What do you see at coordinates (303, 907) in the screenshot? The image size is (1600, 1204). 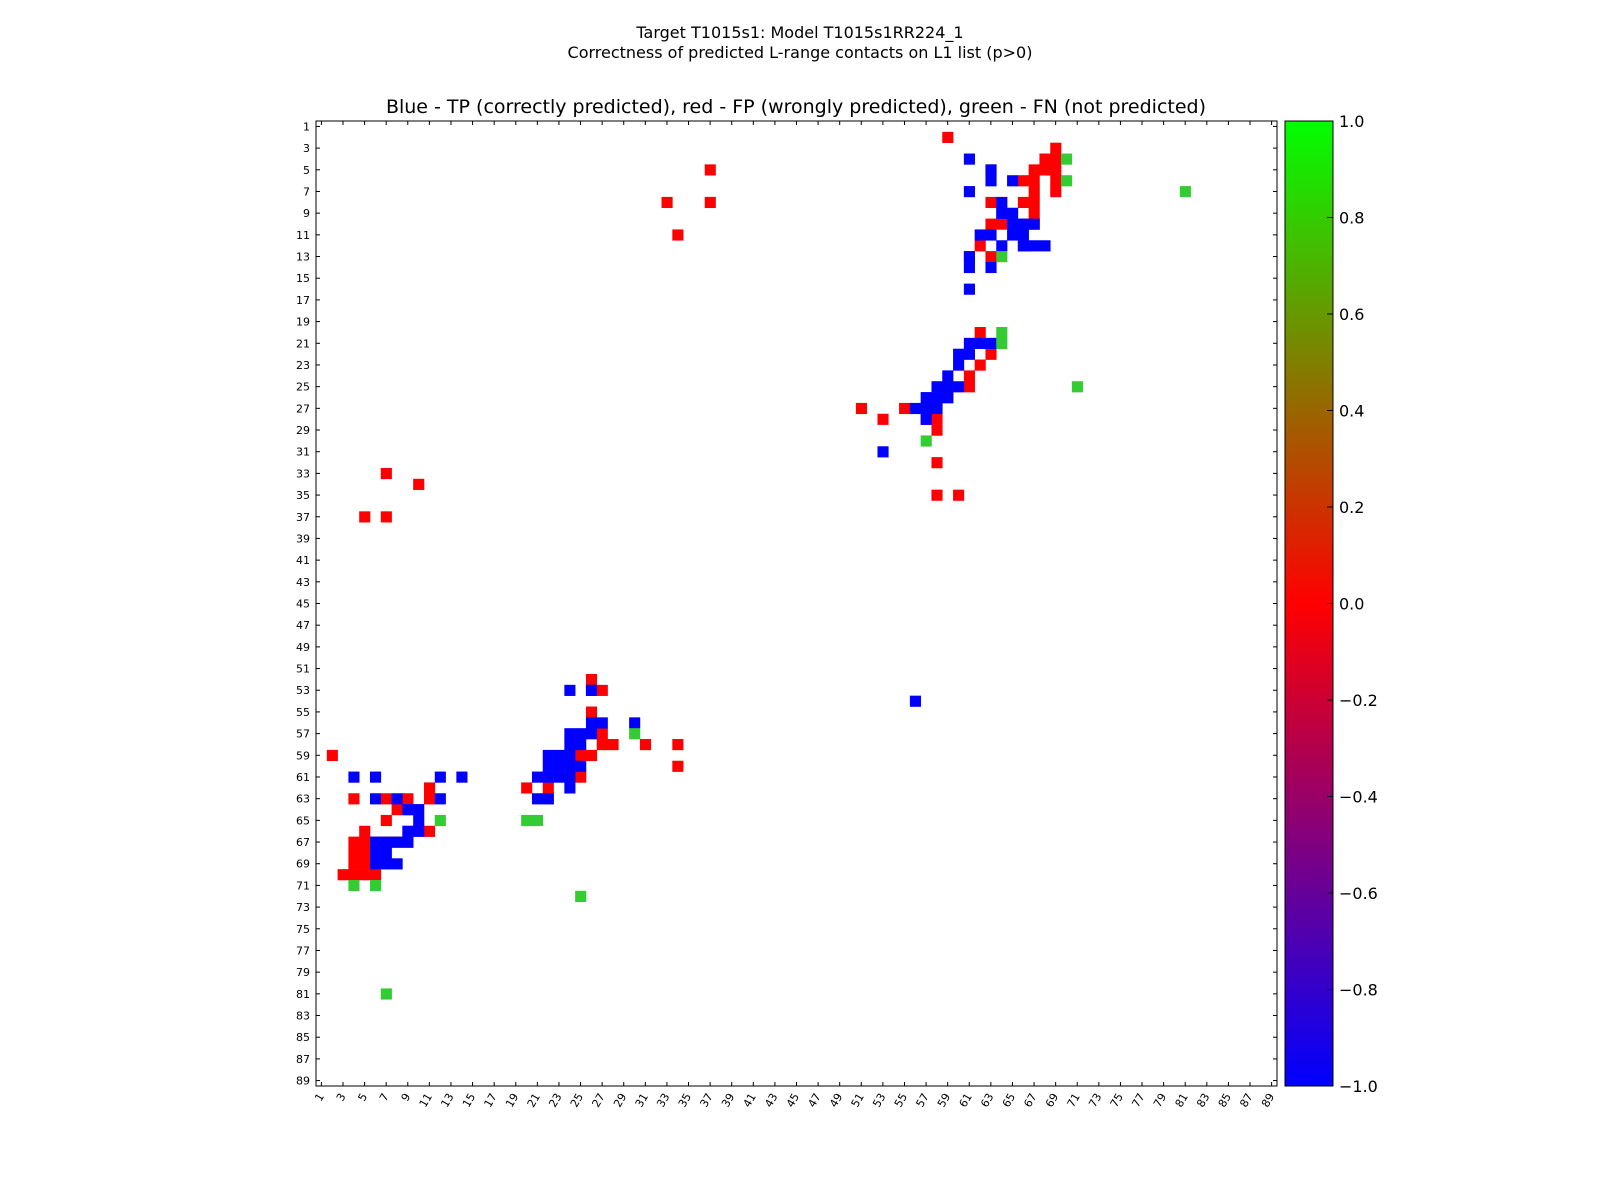 I see `y-tick-label: 73` at bounding box center [303, 907].